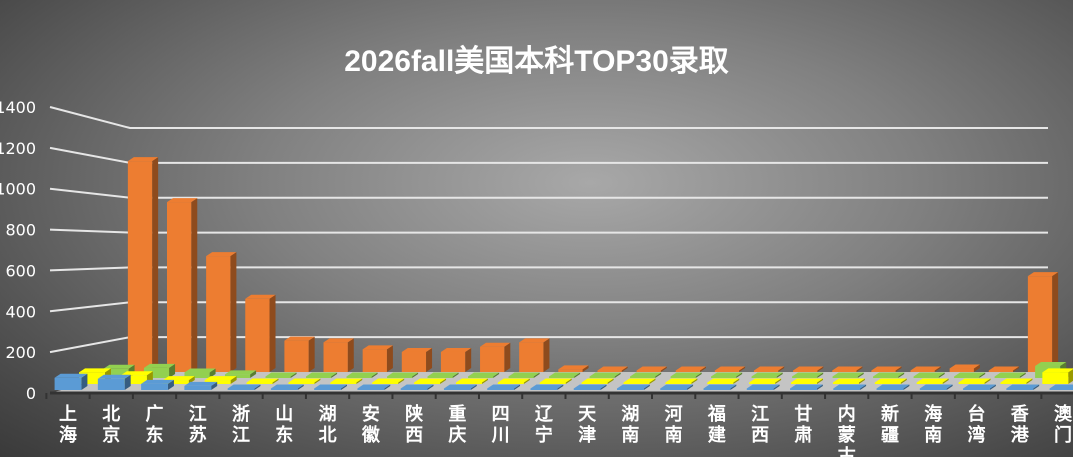 The image size is (1073, 457). Describe the element at coordinates (284, 425) in the screenshot. I see `x-tick-label: 山东` at that location.